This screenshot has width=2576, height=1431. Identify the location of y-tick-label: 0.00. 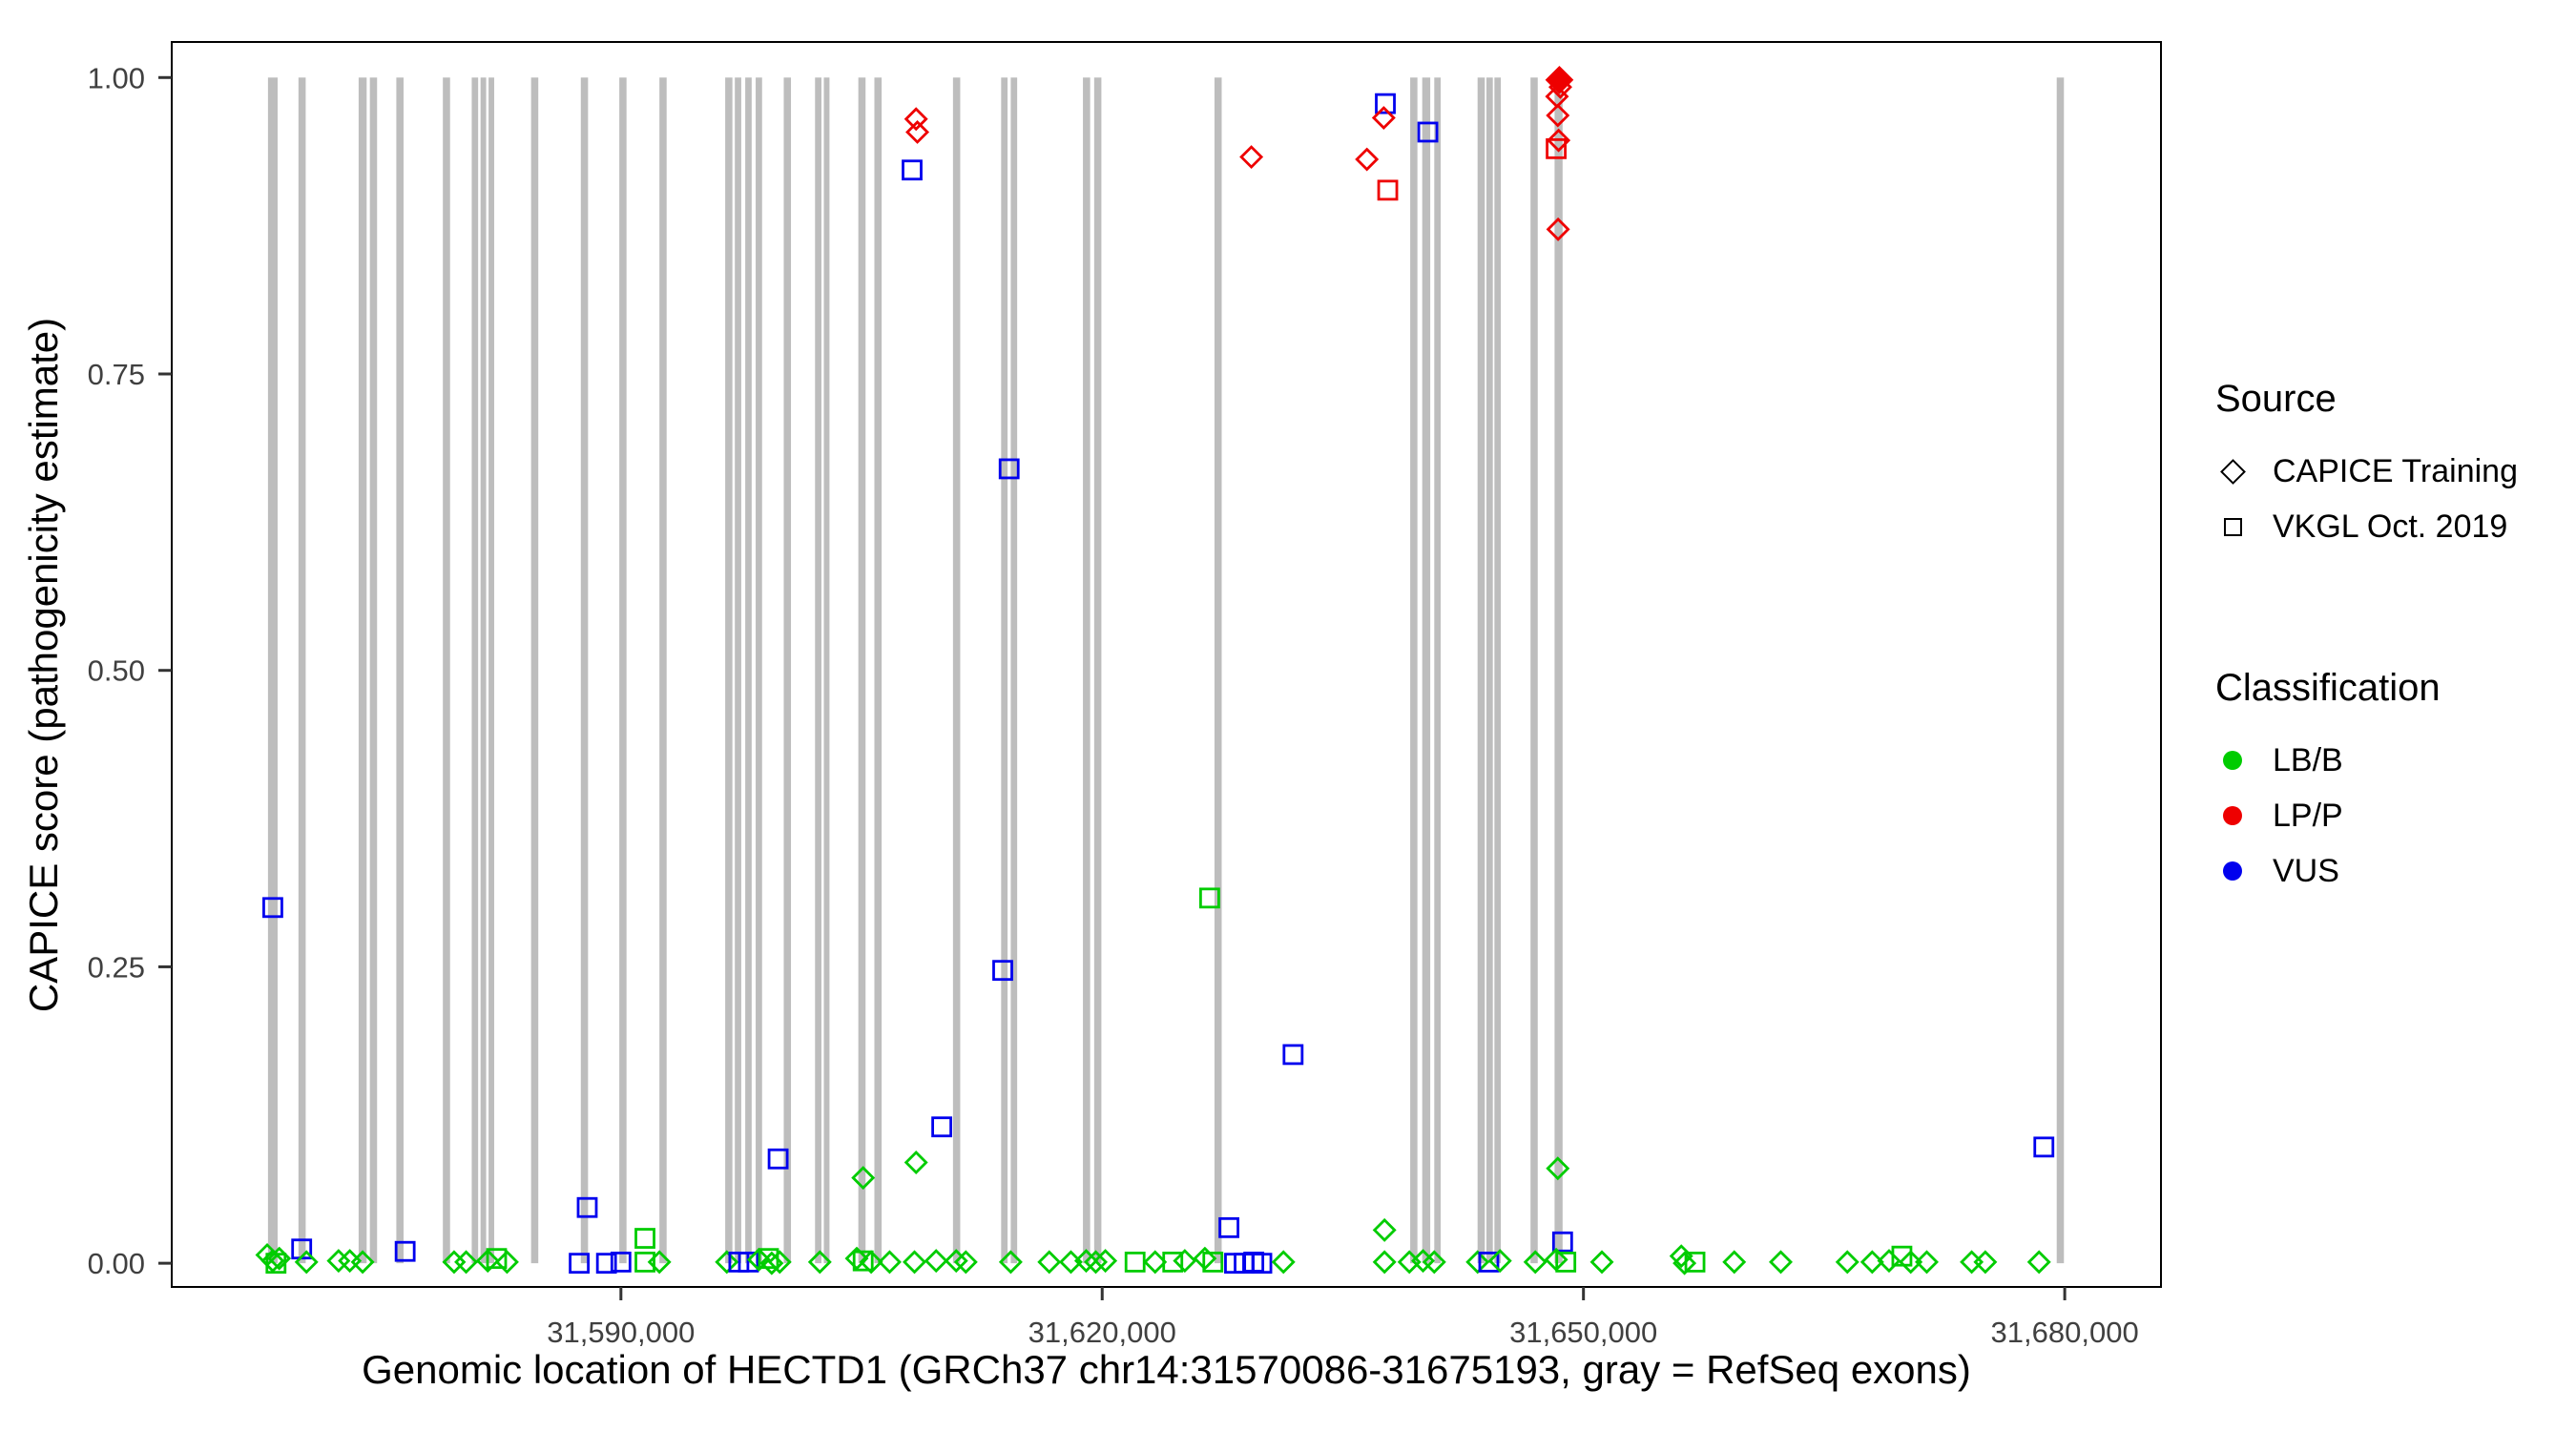
(116, 1263).